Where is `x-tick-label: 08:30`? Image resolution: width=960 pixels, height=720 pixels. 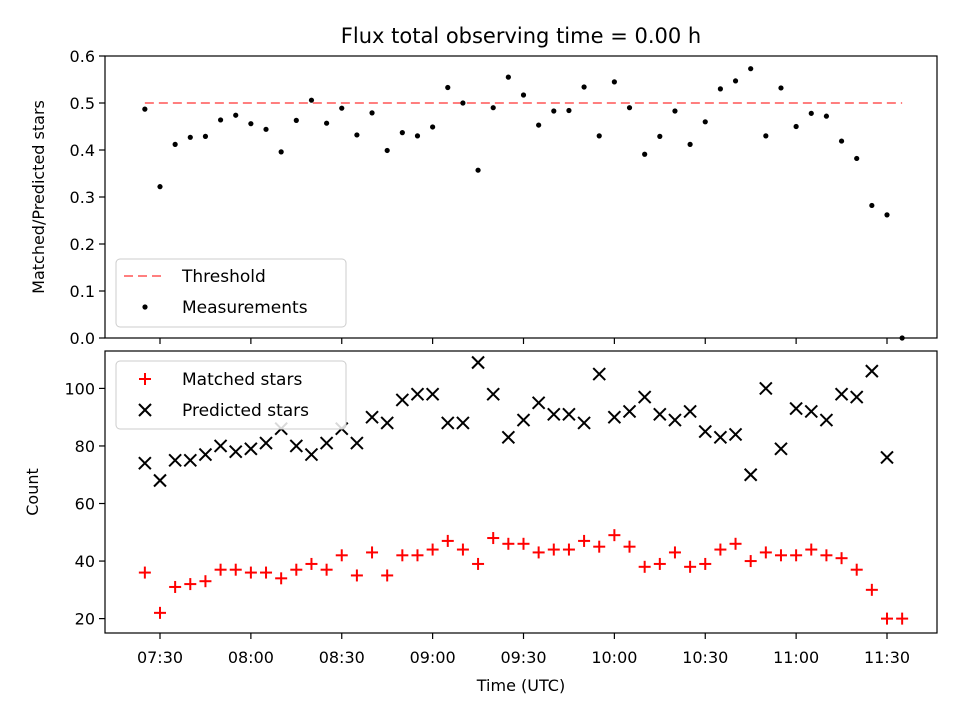 x-tick-label: 08:30 is located at coordinates (342, 657).